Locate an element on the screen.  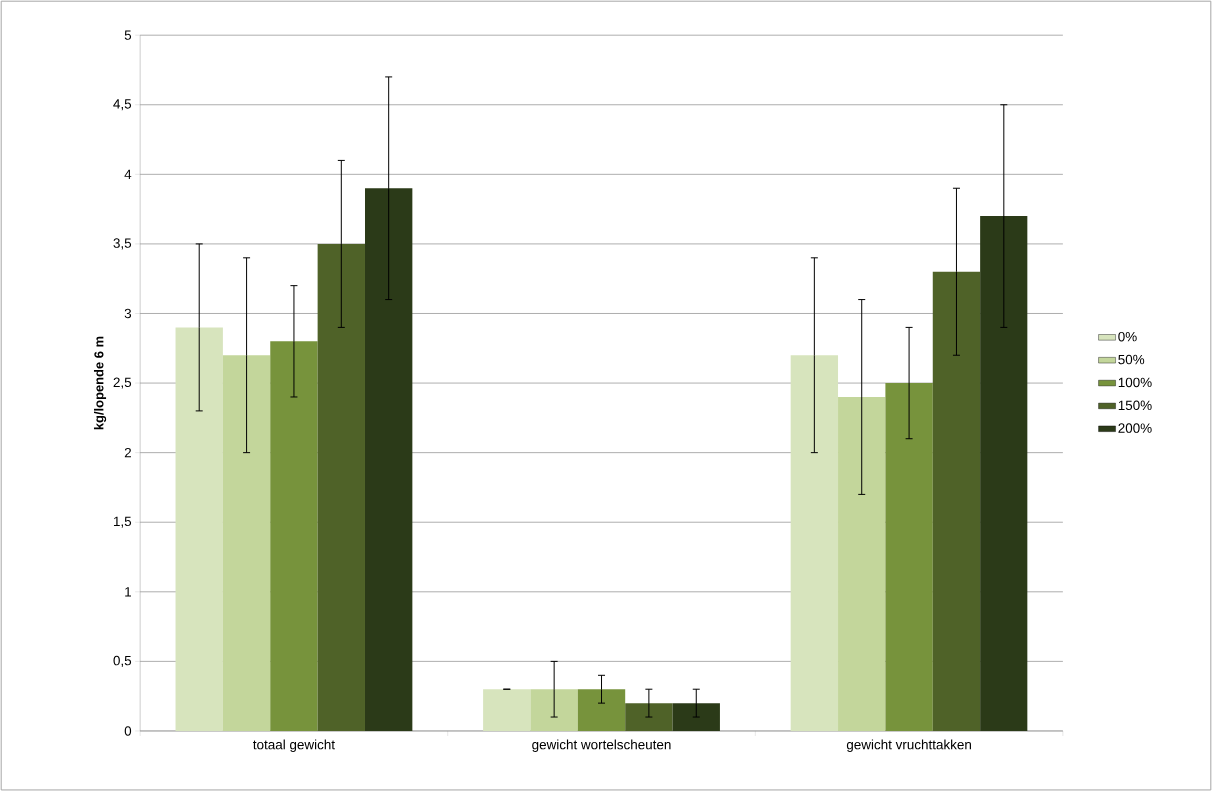
legend-label: 150% is located at coordinates (1135, 405).